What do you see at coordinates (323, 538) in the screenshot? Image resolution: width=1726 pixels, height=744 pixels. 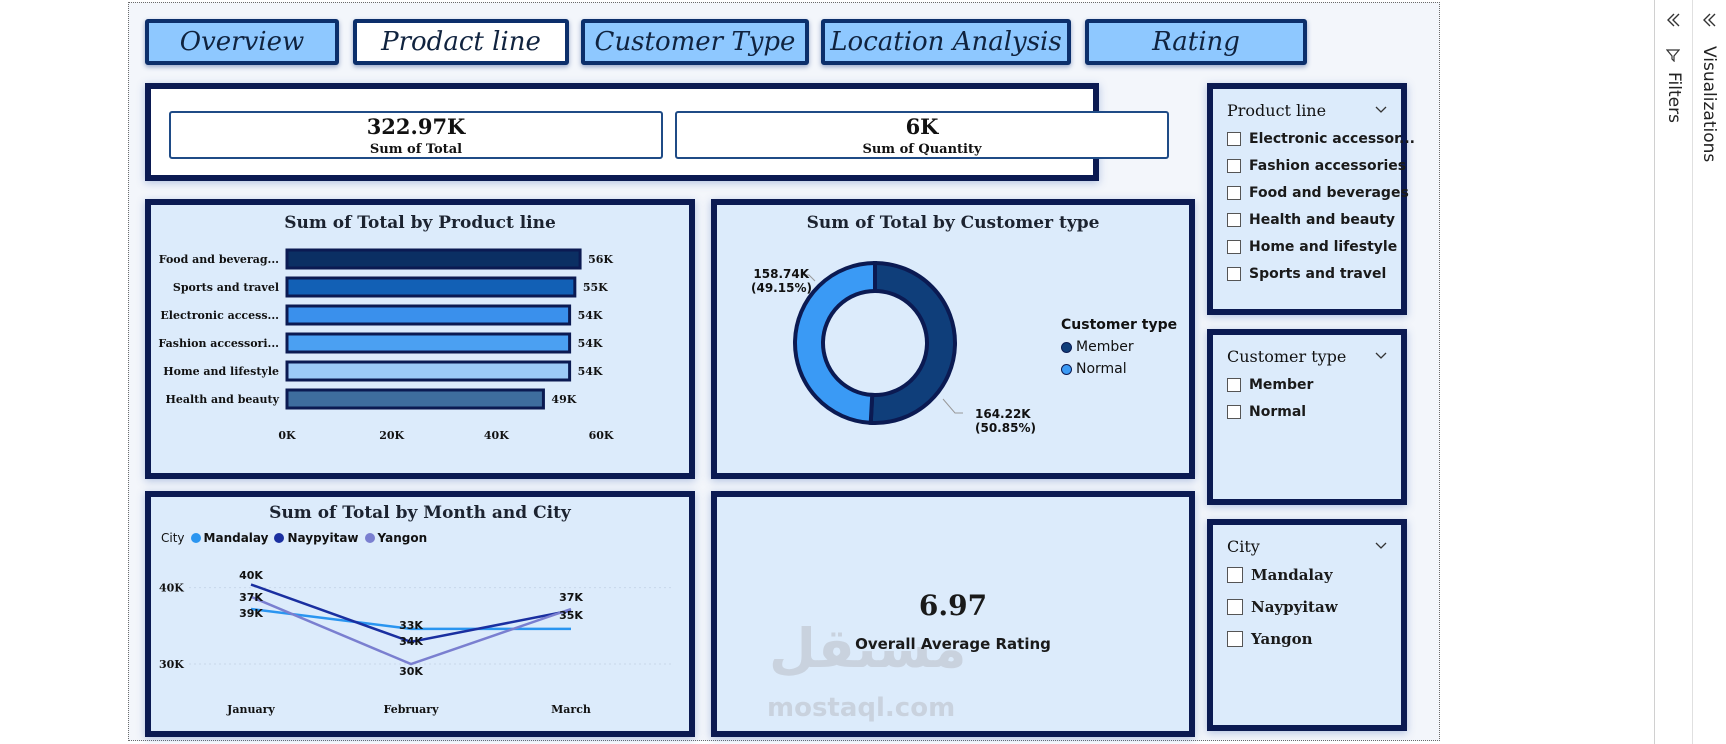 I see `legend-naypyitaw-label: Naypyitaw` at bounding box center [323, 538].